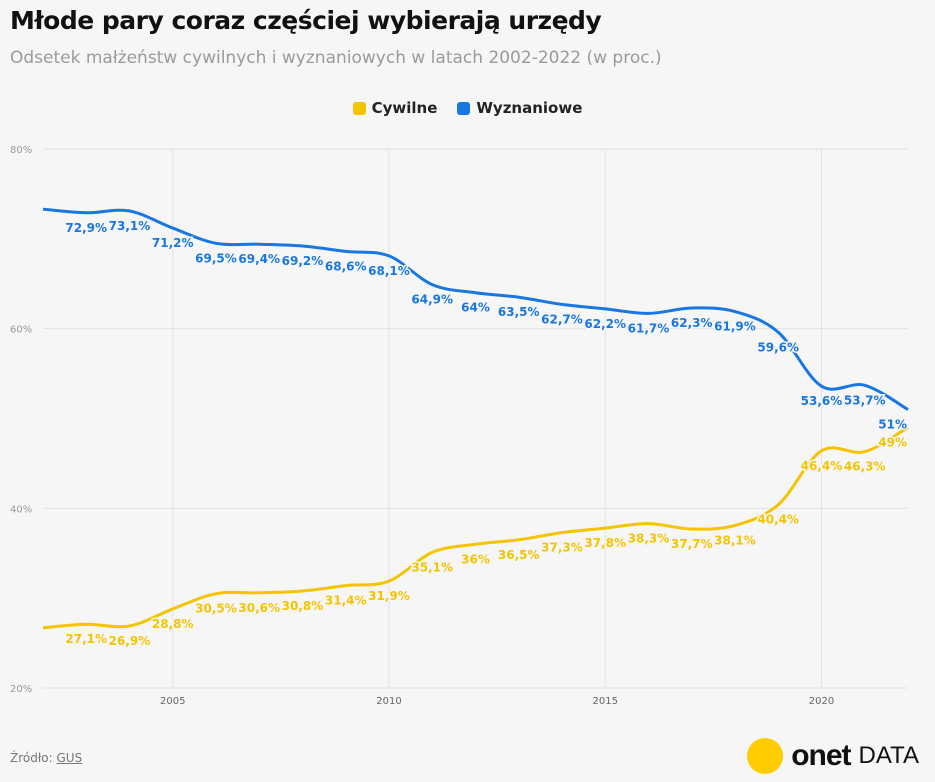 This screenshot has height=782, width=935. What do you see at coordinates (735, 540) in the screenshot?
I see `data-label-cywilne: 38,1%` at bounding box center [735, 540].